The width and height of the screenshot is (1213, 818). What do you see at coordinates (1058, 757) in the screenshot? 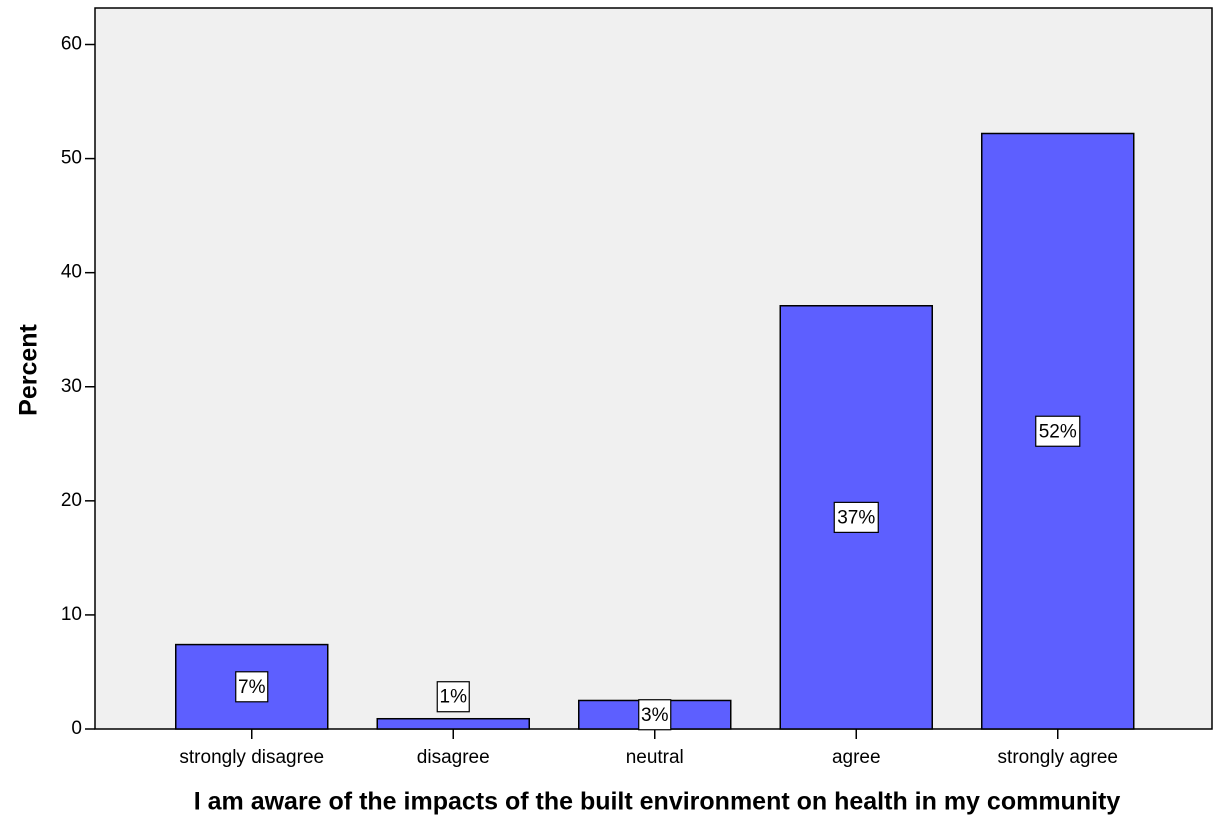
I see `x-tick-label: strongly agree` at bounding box center [1058, 757].